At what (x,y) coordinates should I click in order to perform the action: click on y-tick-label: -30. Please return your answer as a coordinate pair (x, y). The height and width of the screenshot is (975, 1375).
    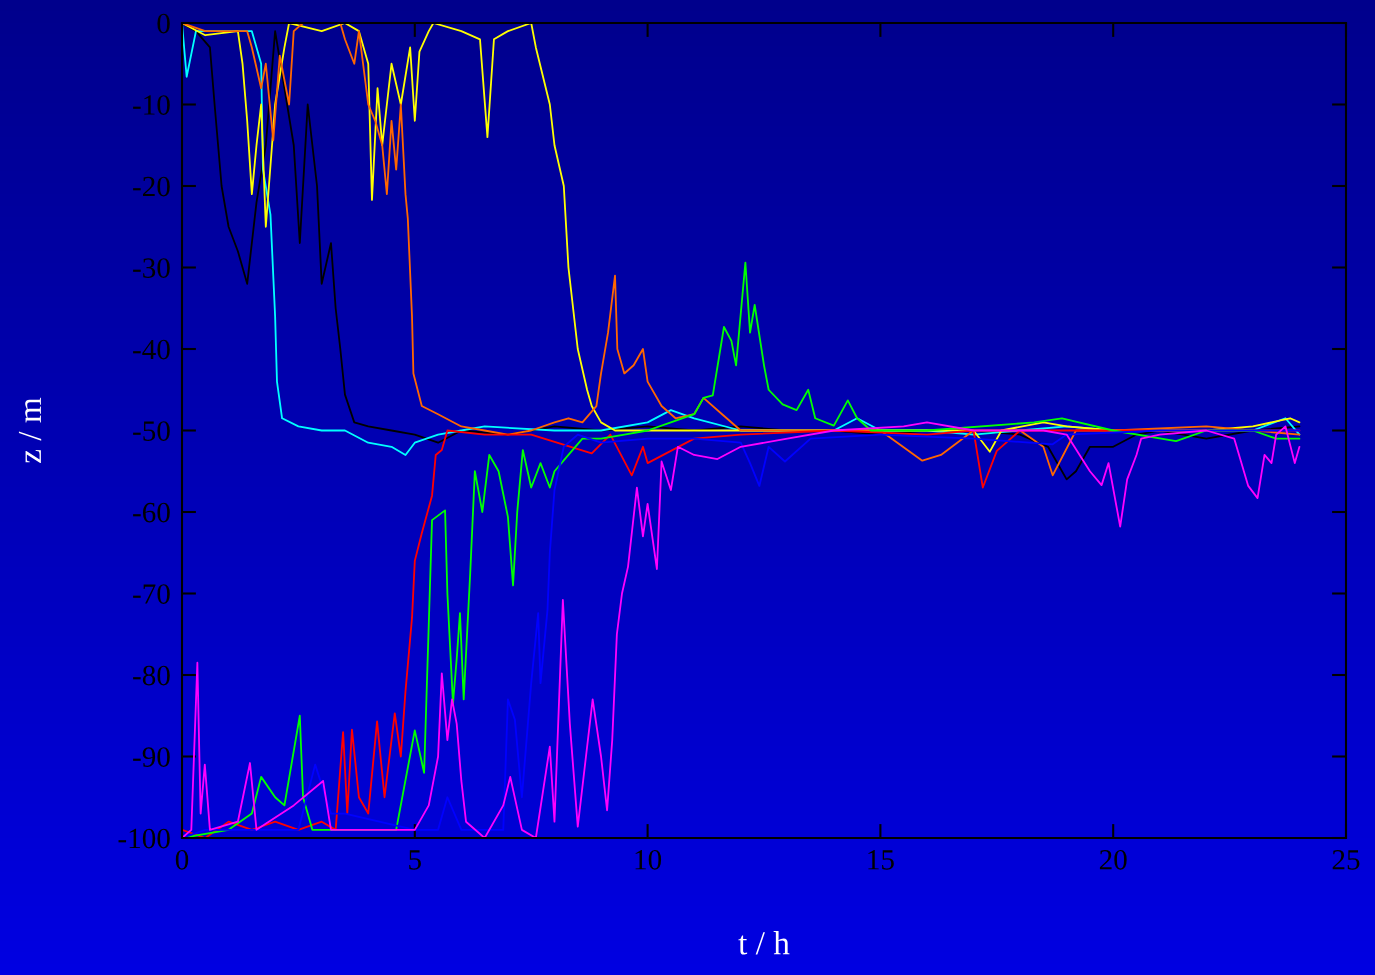
    Looking at the image, I should click on (151, 268).